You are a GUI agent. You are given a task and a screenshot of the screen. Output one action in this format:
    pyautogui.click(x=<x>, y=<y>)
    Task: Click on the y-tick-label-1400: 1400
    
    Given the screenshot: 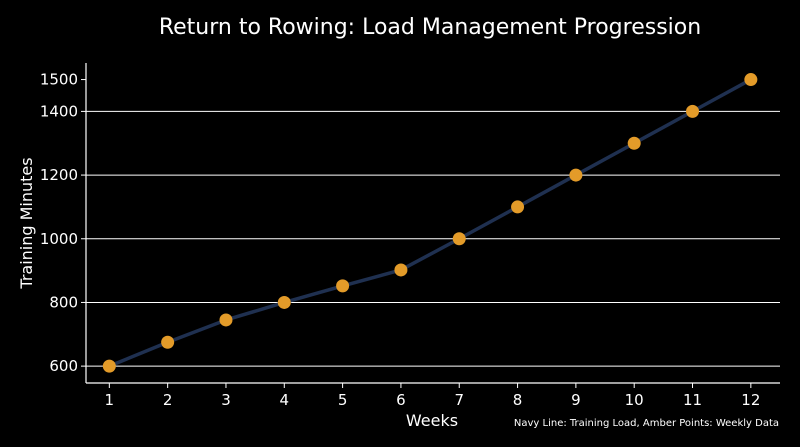 What is the action you would take?
    pyautogui.click(x=59, y=111)
    